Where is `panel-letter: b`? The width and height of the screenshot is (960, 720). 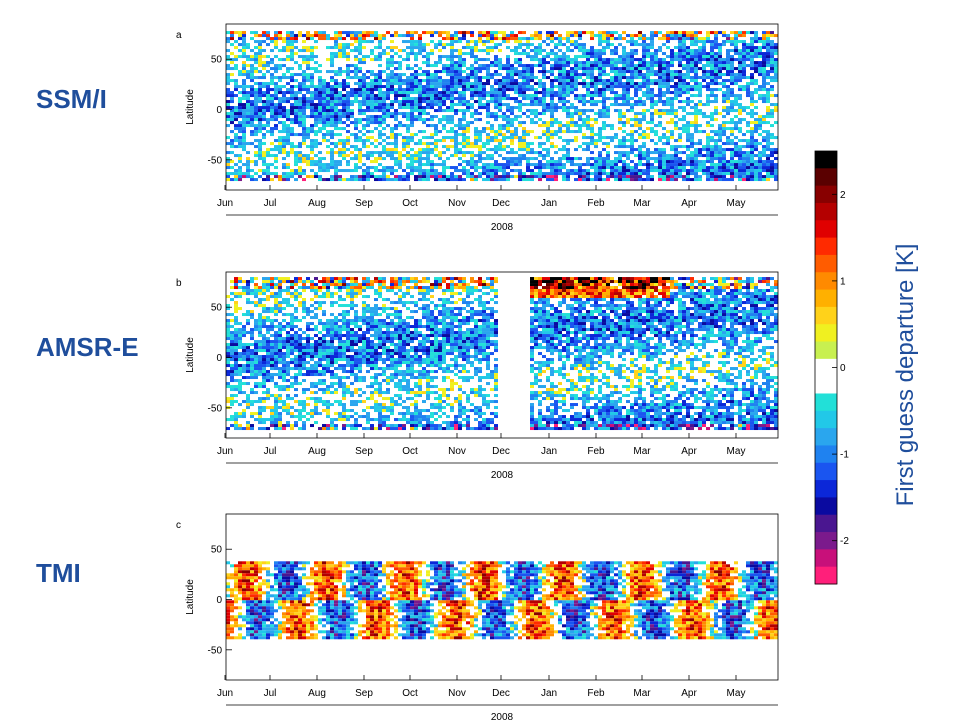 panel-letter: b is located at coordinates (179, 283).